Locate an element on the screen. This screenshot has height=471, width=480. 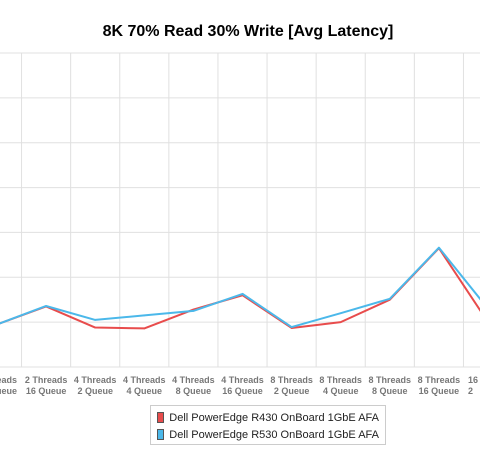
legend-label-r430: Dell PowerEdge R430 OnBoard 1GbE AFA is located at coordinates (274, 417).